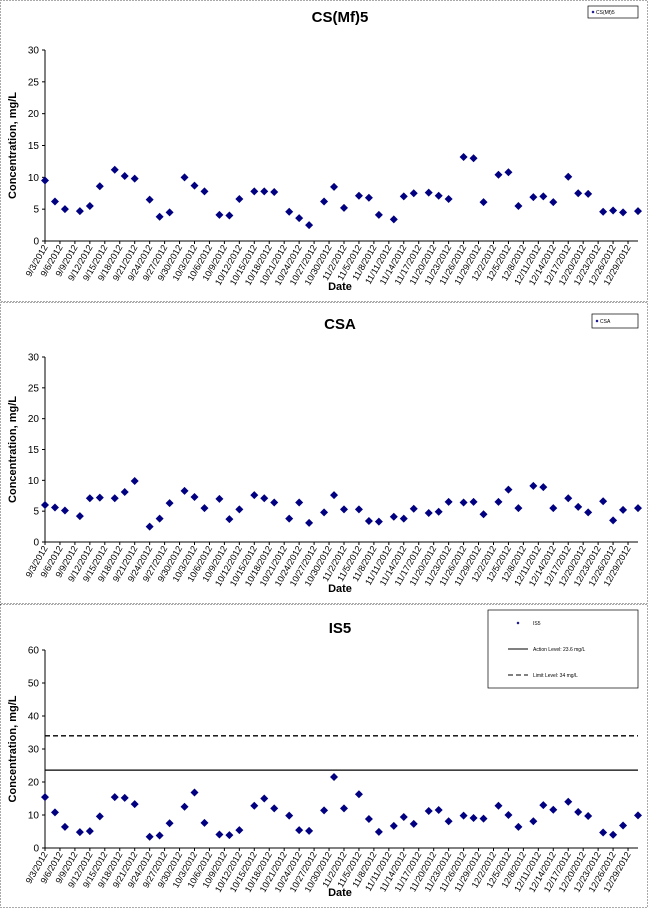 Image resolution: width=648 pixels, height=913 pixels. I want to click on y-tick-label: 0, so click(36, 242).